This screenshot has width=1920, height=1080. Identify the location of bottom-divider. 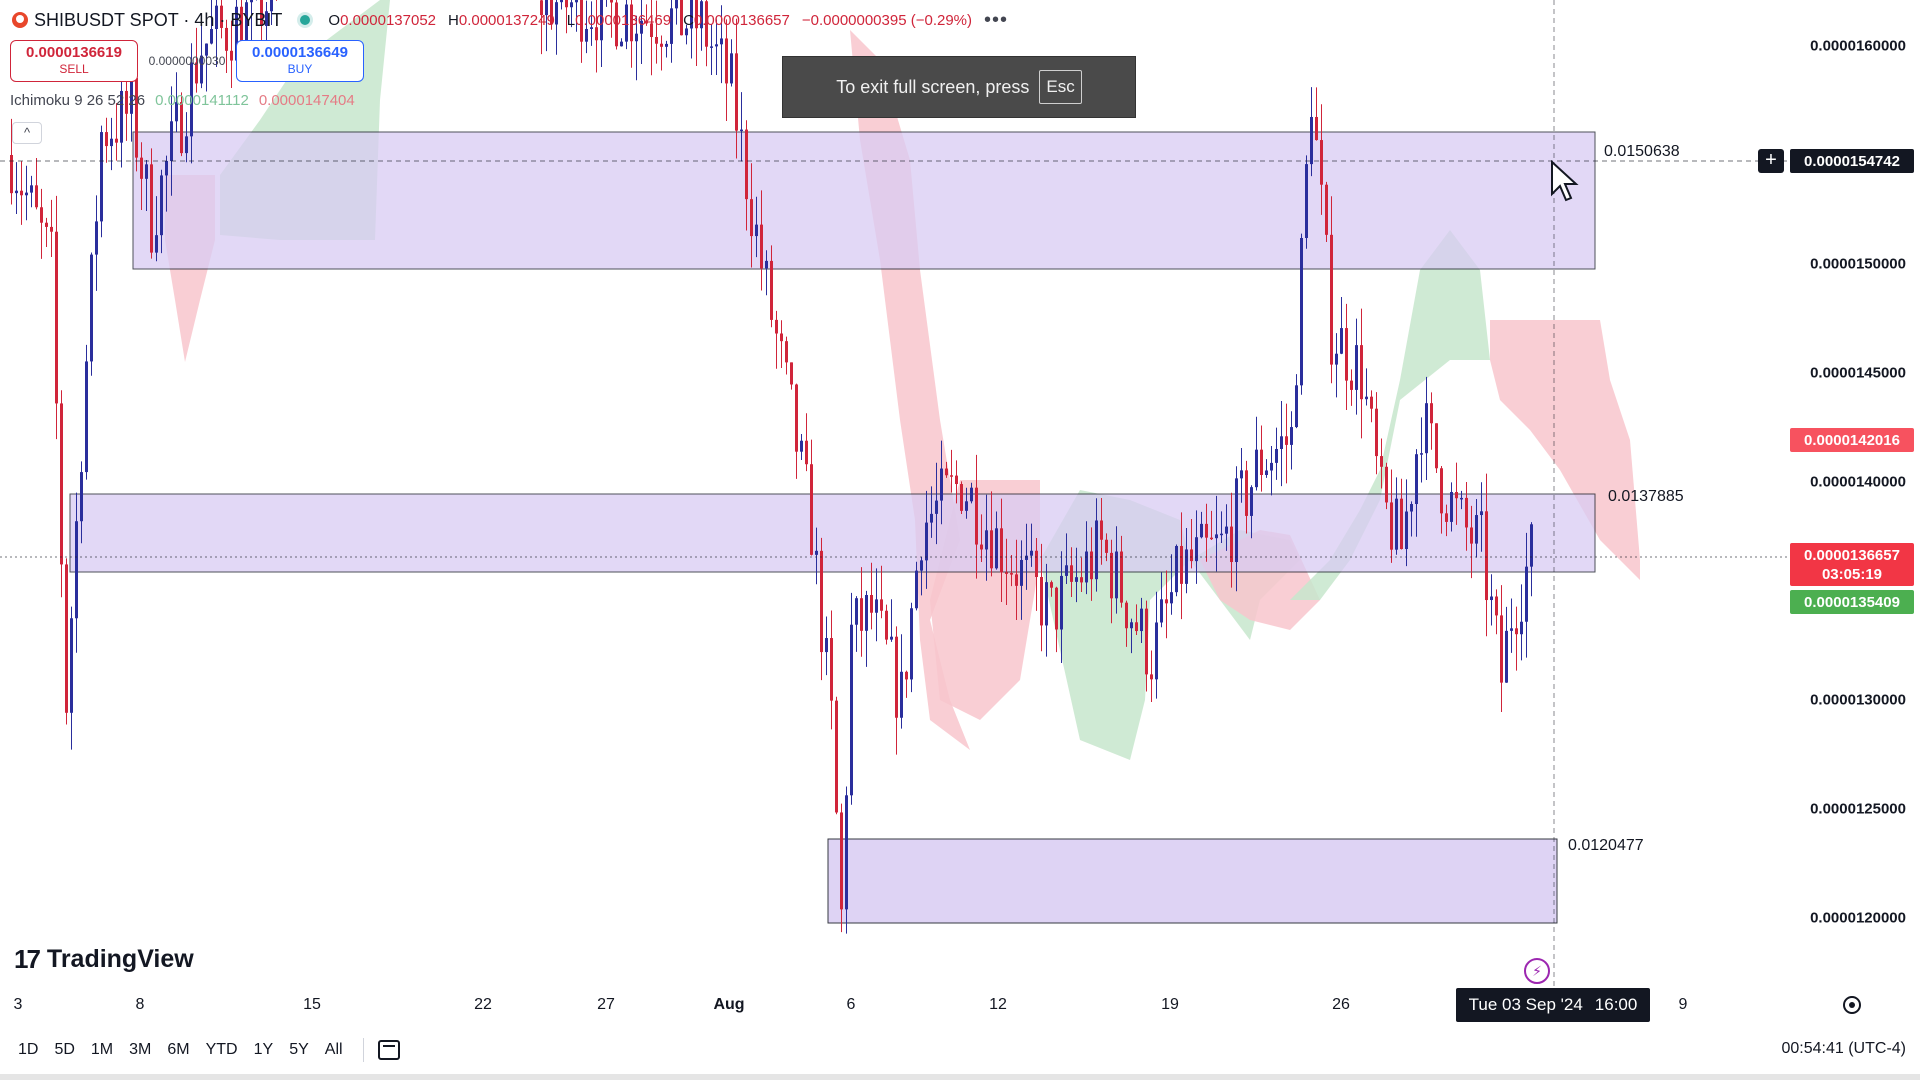
(960, 1077).